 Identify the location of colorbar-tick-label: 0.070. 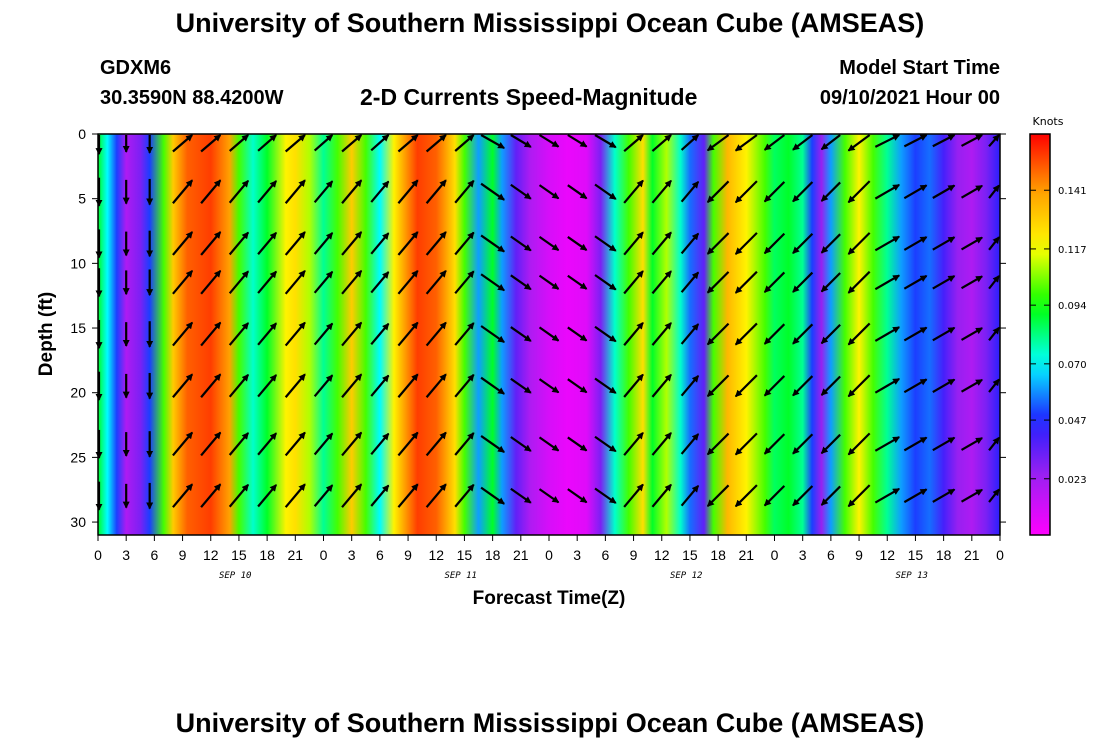
(1072, 365).